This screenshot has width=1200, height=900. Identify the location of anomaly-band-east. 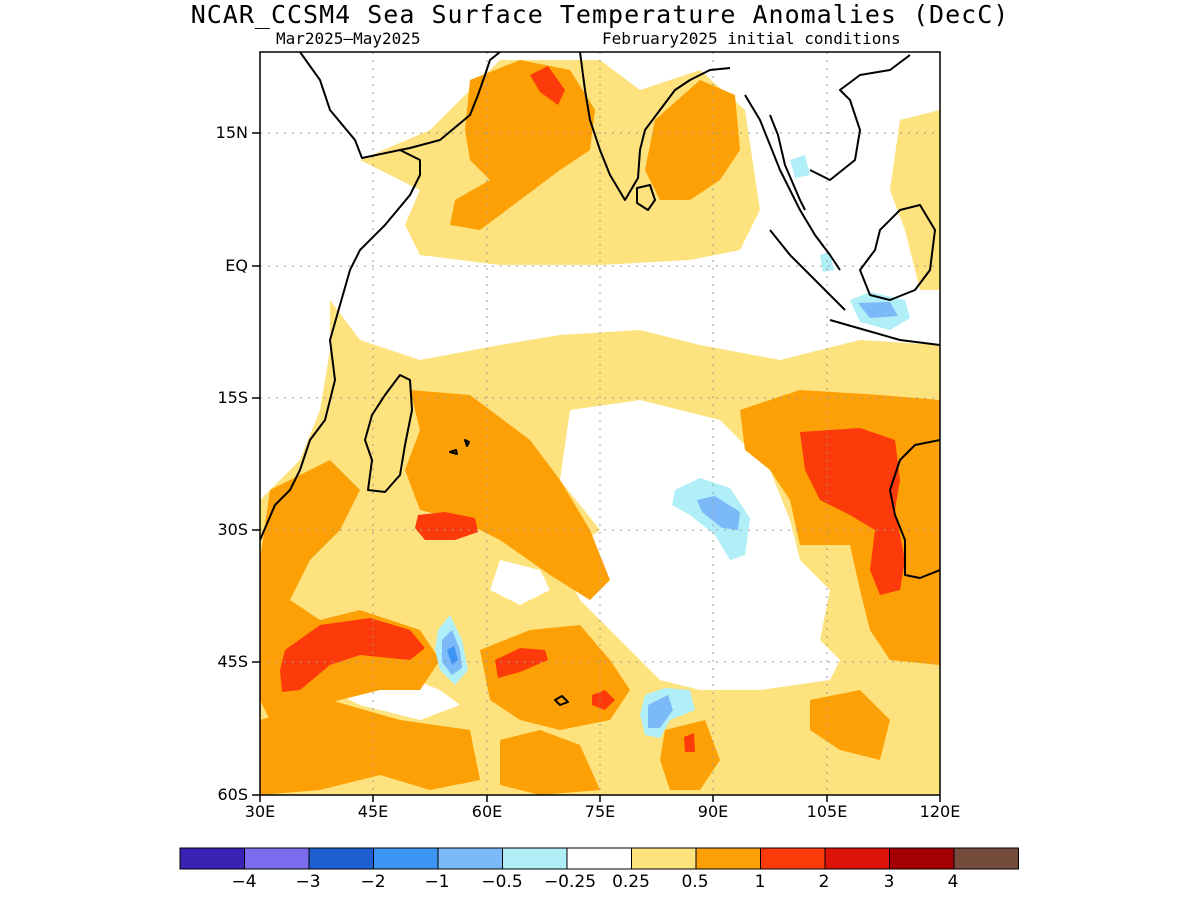
(915, 200).